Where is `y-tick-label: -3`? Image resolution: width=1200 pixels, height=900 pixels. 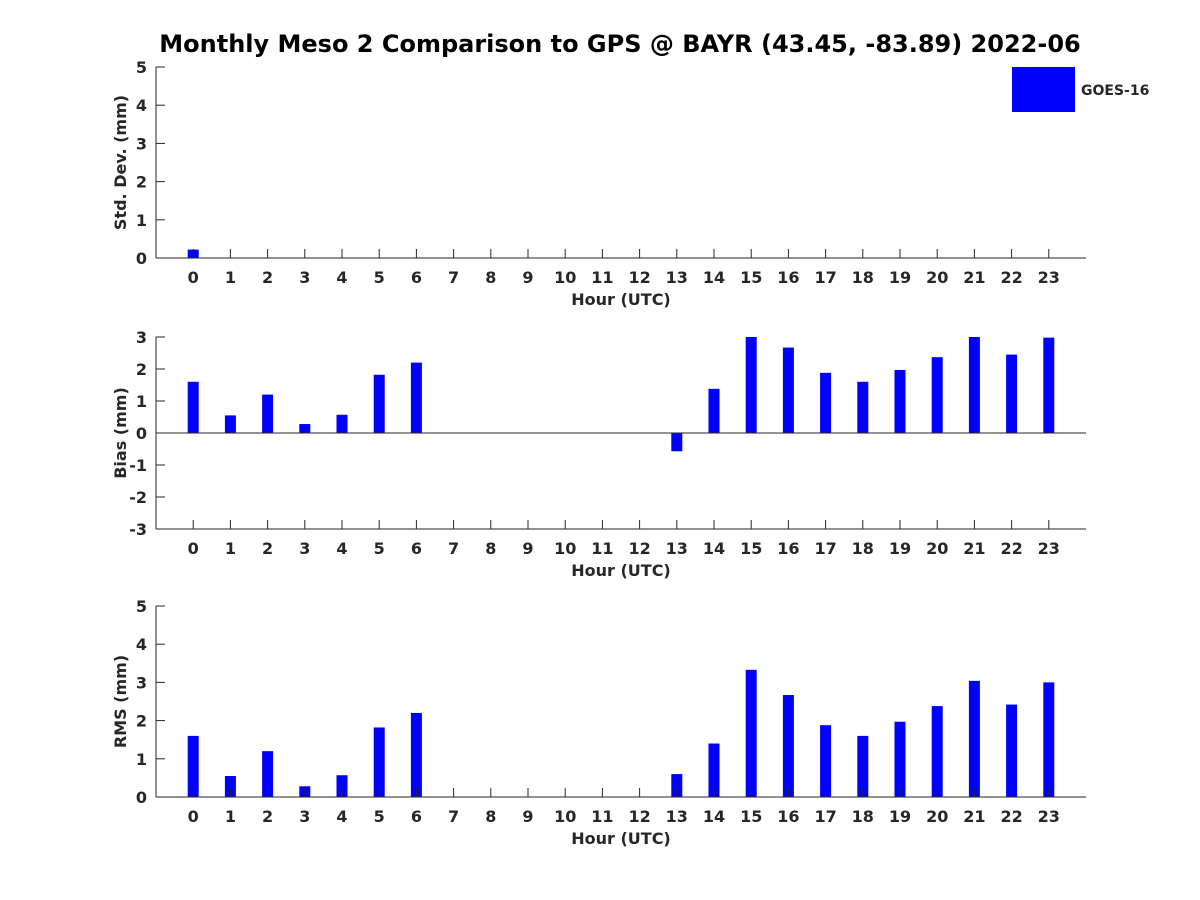
y-tick-label: -3 is located at coordinates (138, 529).